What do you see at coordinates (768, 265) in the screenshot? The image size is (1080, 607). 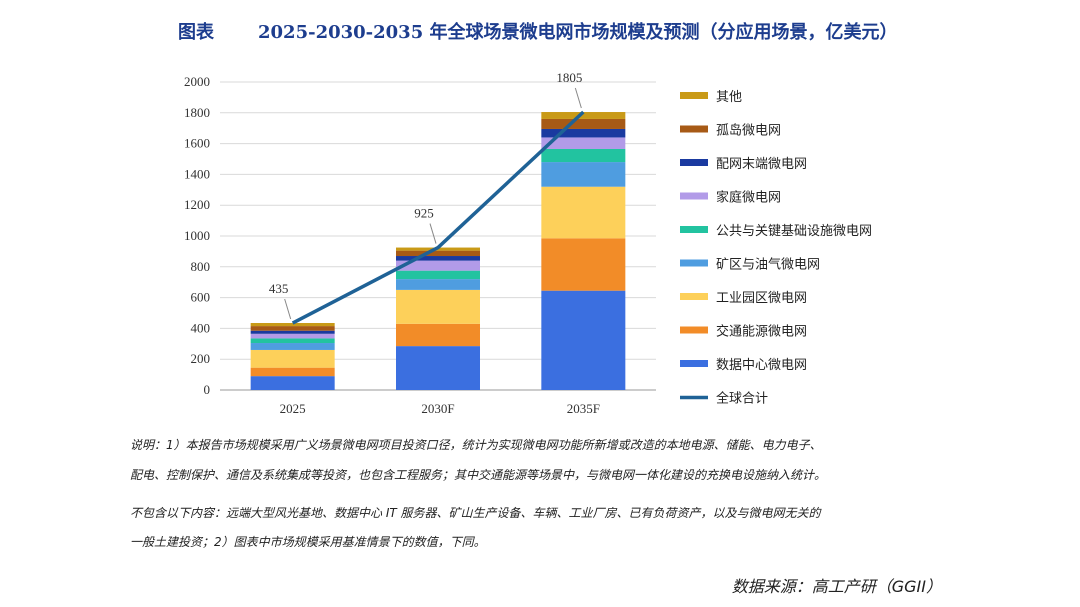 I see `legend-label: 矿区与油气微电网` at bounding box center [768, 265].